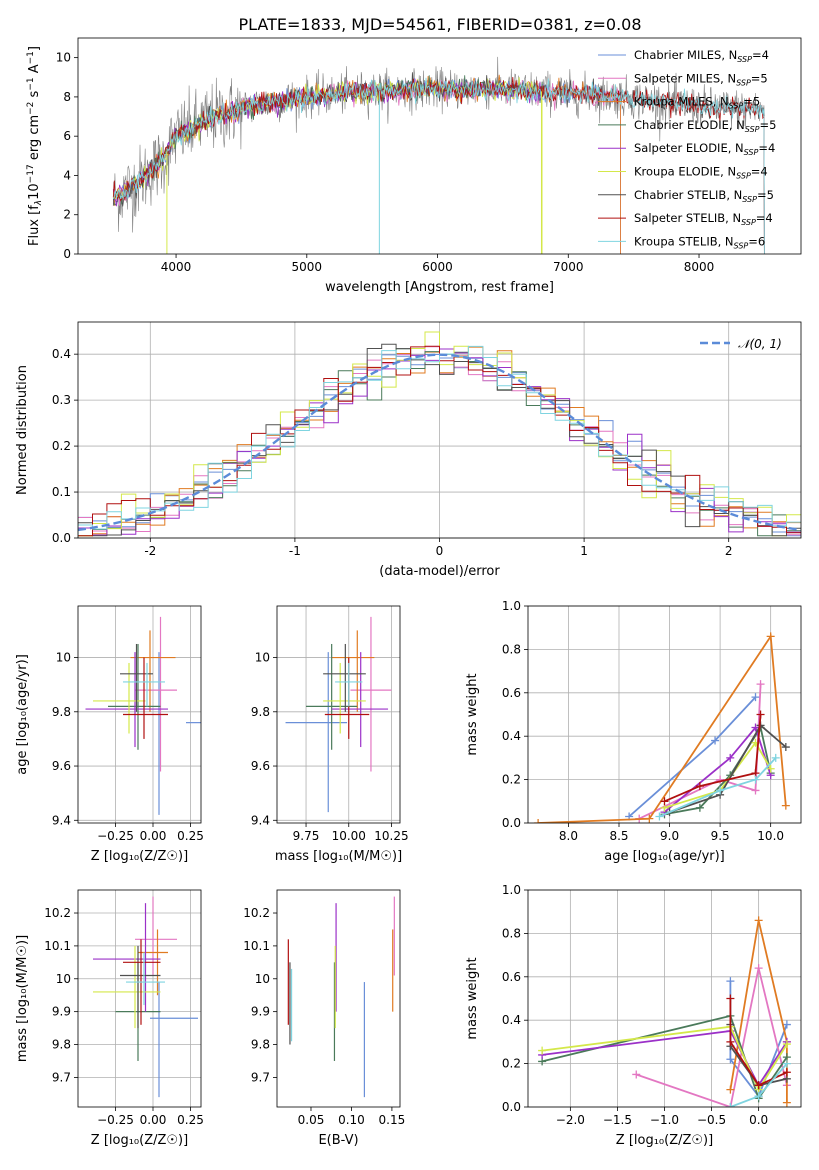 The image size is (819, 1170). What do you see at coordinates (669, 836) in the screenshot?
I see `x-tick-label: 9.0` at bounding box center [669, 836].